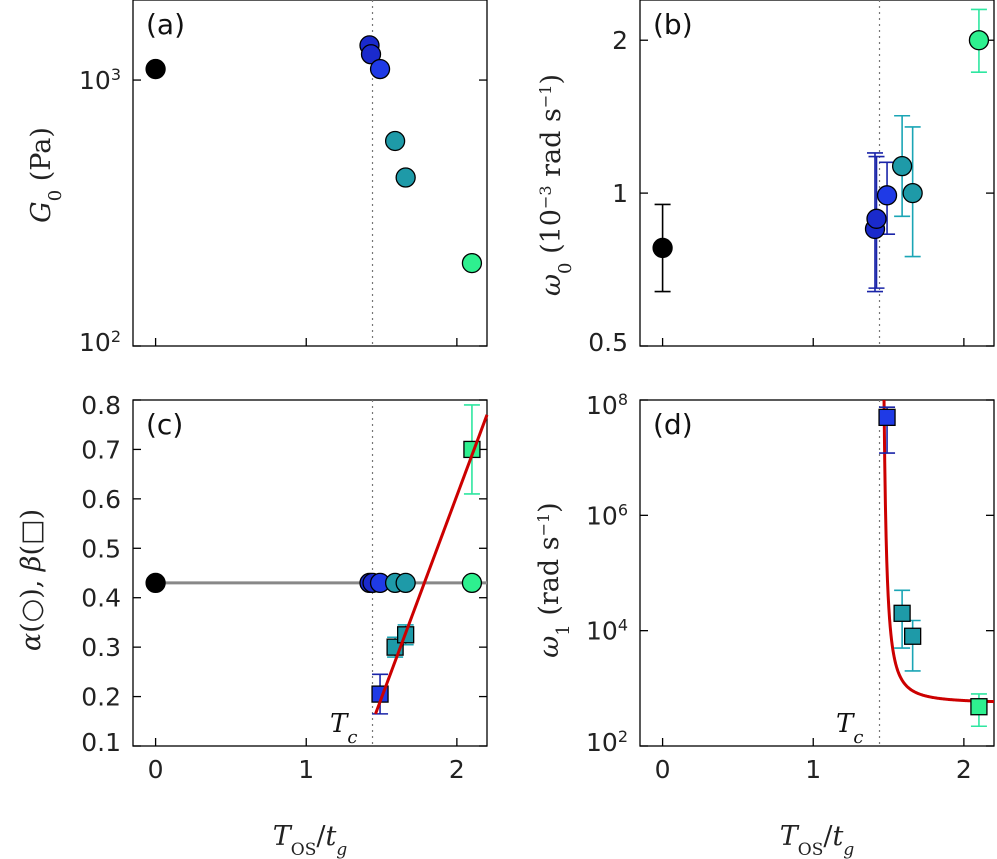 This screenshot has height=859, width=997. Describe the element at coordinates (817, 840) in the screenshot. I see `panel-d-xlabel: TOS/tg` at that location.